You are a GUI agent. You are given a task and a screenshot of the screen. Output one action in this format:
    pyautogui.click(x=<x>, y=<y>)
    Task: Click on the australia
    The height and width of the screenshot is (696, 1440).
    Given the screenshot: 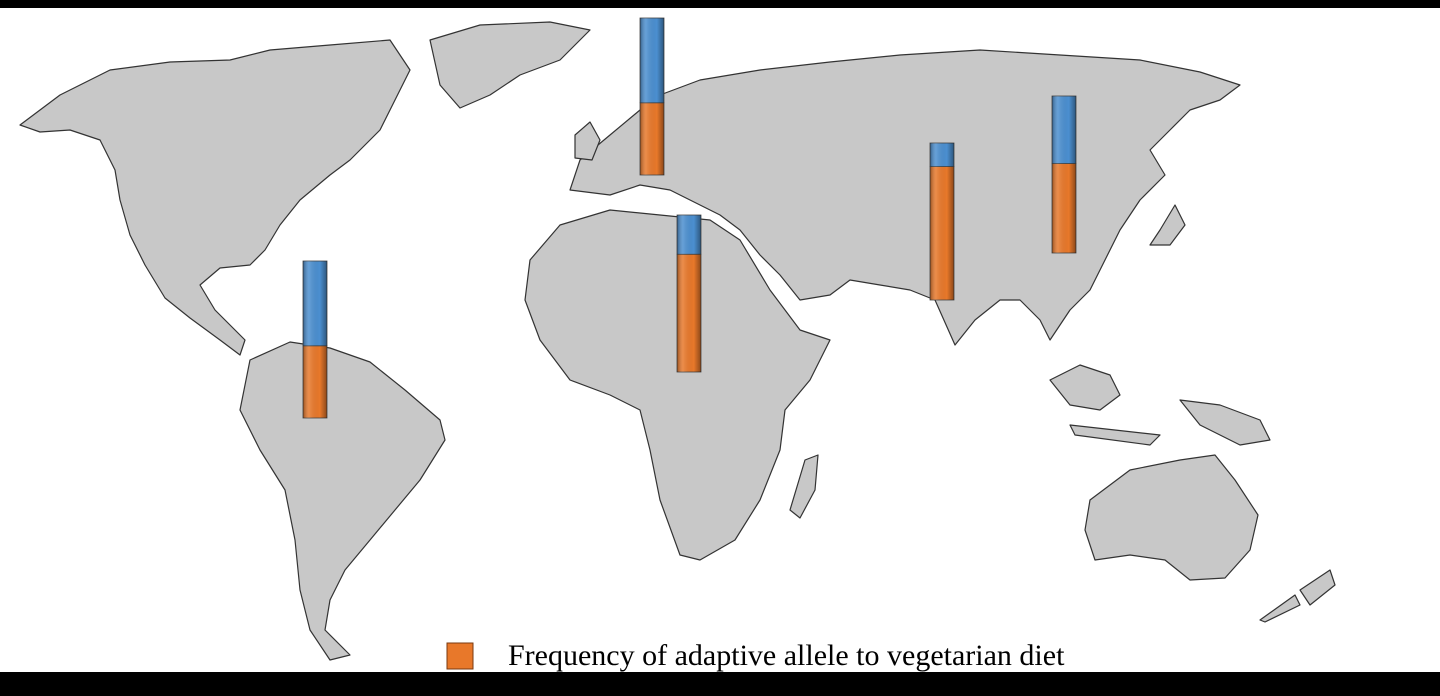 What is the action you would take?
    pyautogui.click(x=1171, y=517)
    